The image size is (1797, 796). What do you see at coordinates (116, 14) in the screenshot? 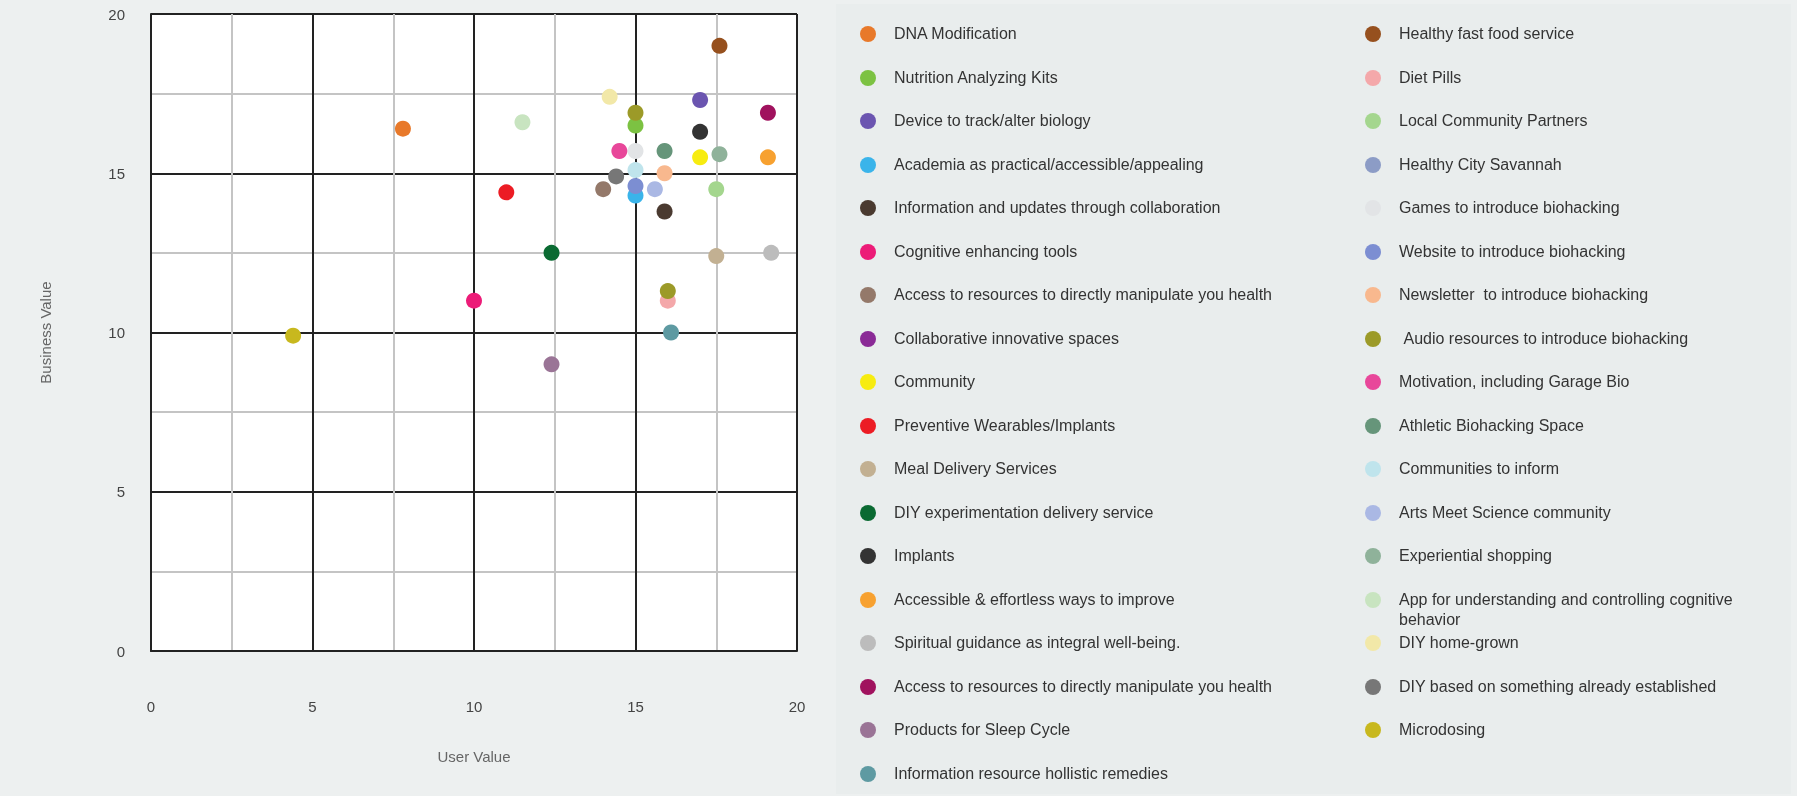
I see `y-tick-label: 20` at bounding box center [116, 14].